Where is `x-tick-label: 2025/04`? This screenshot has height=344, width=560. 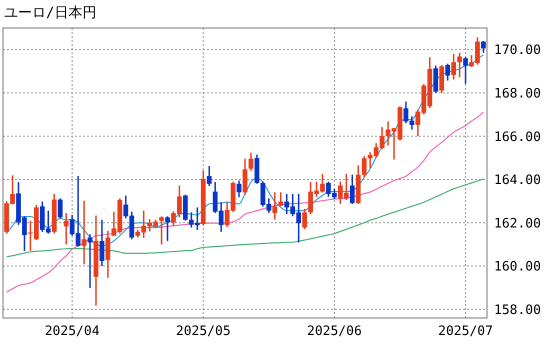 x-tick-label: 2025/04 is located at coordinates (72, 331).